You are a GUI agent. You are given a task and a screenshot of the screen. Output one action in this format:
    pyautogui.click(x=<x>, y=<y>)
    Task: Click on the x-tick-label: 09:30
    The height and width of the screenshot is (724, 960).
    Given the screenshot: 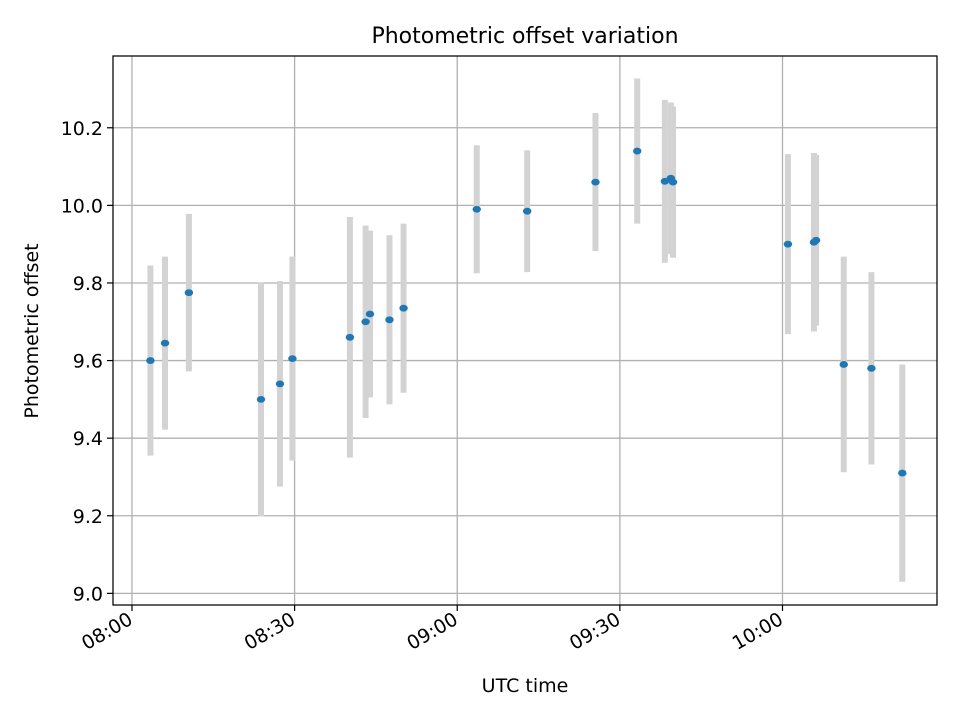 What is the action you would take?
    pyautogui.click(x=595, y=631)
    